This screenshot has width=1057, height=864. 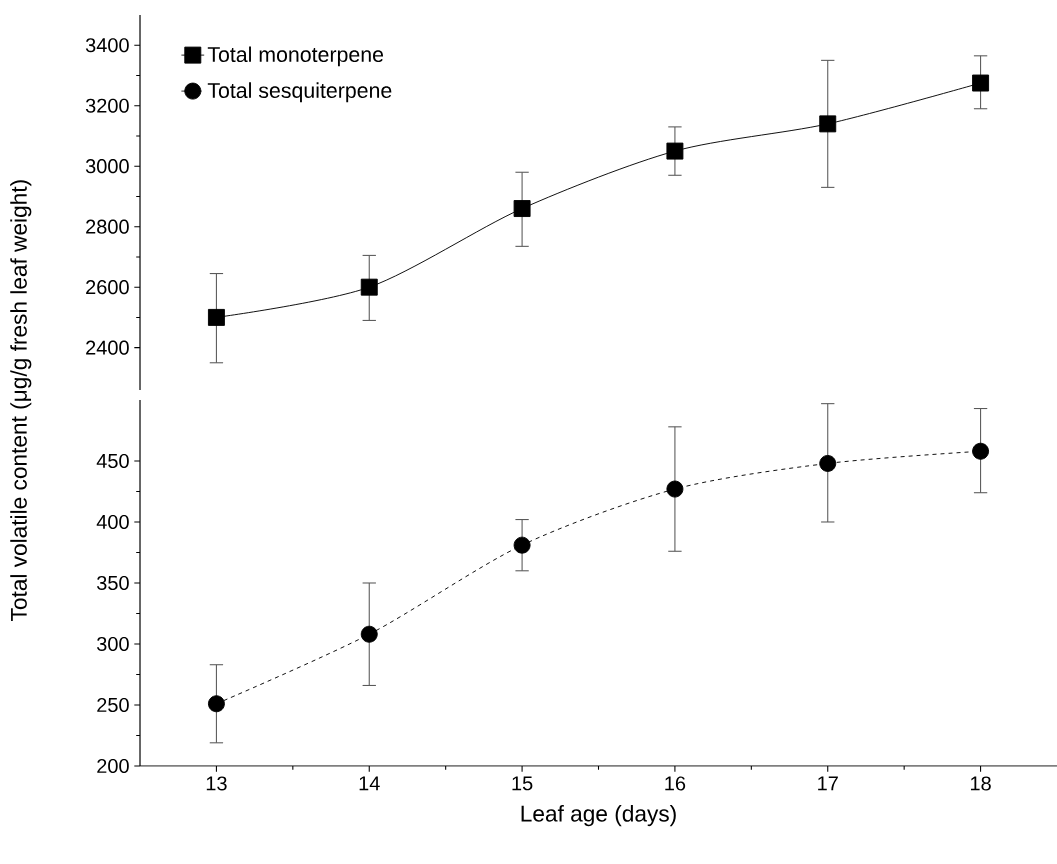 I want to click on x-tick-label: 15, so click(x=522, y=783).